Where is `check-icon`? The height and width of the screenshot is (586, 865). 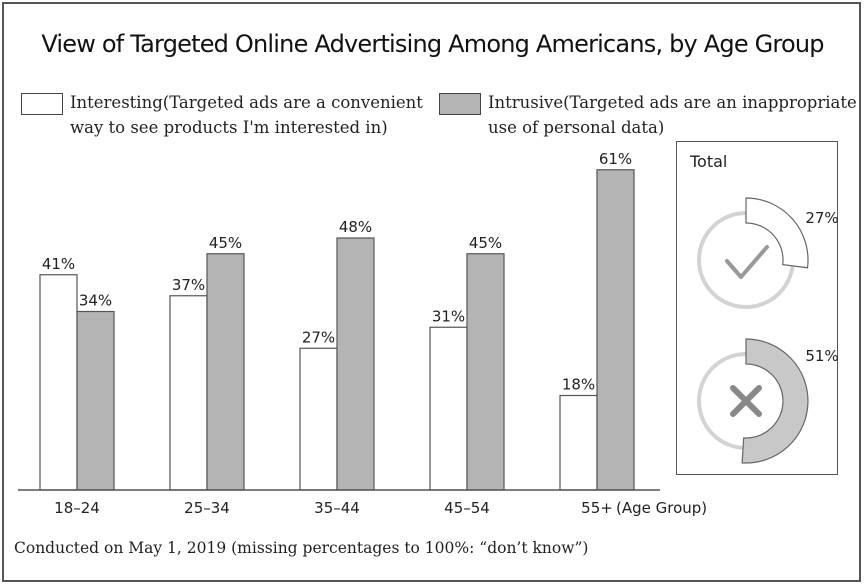
check-icon is located at coordinates (747, 262).